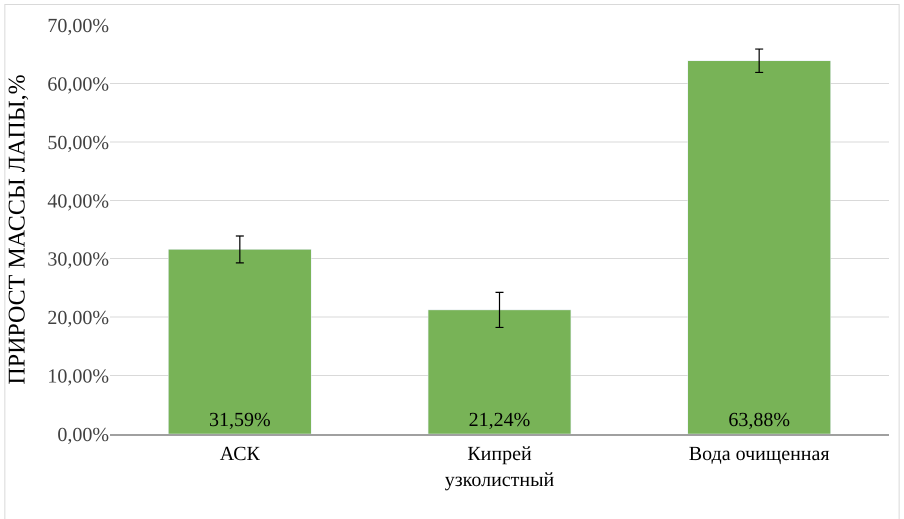 This screenshot has width=904, height=519. I want to click on x-tick-label: АСК, so click(240, 454).